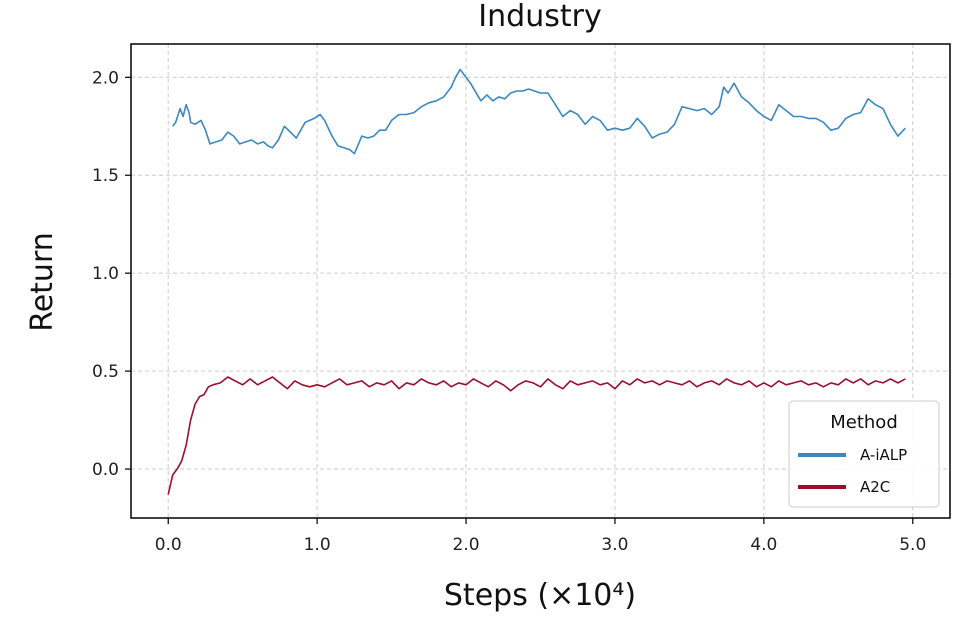  I want to click on x-tick-label: 1.0, so click(317, 545).